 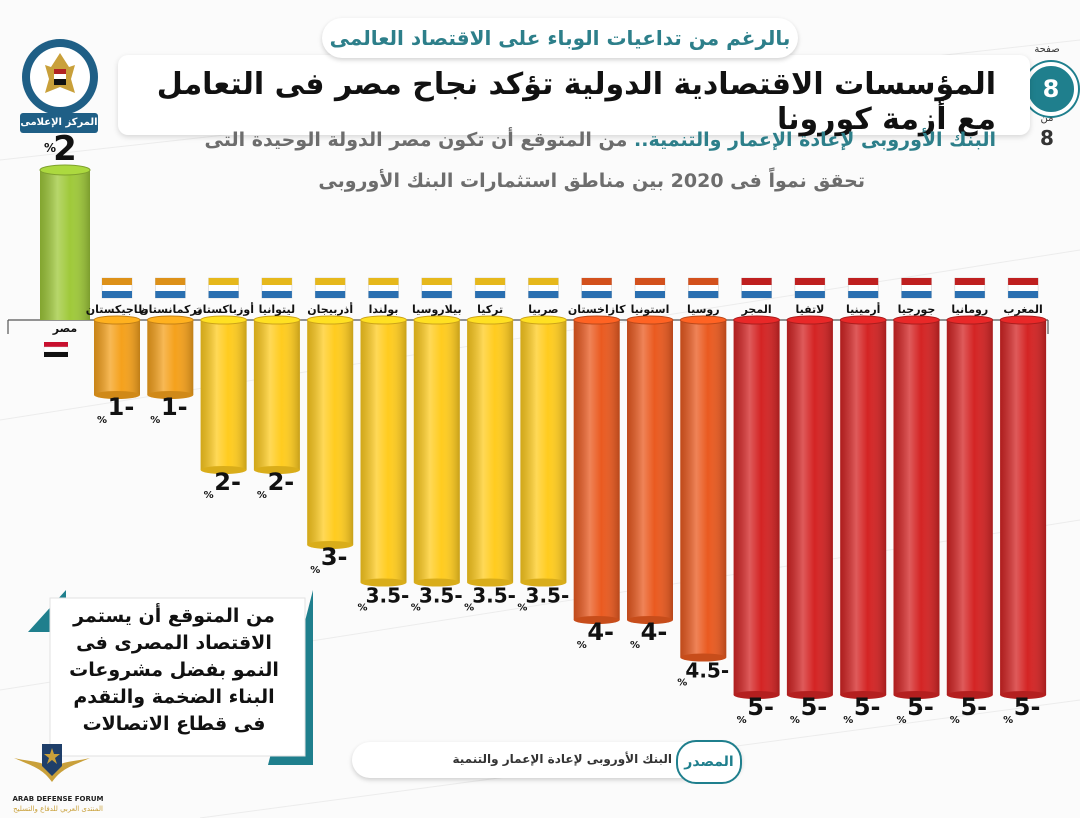 What do you see at coordinates (58, 809) in the screenshot?
I see `watermark-line-2: المنتدى العربي للدفاع والتسليح` at bounding box center [58, 809].